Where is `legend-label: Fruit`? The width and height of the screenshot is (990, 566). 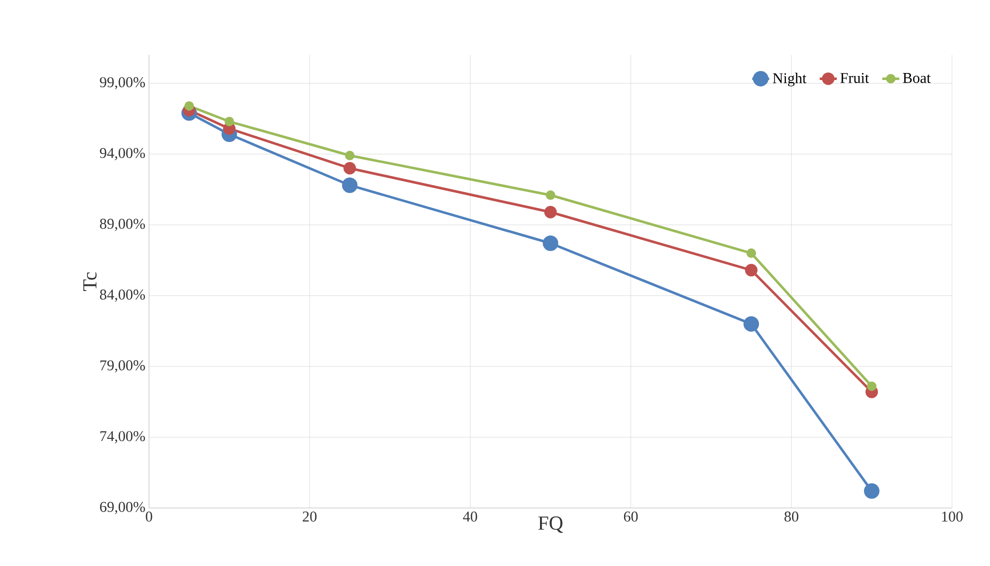 legend-label: Fruit is located at coordinates (854, 78).